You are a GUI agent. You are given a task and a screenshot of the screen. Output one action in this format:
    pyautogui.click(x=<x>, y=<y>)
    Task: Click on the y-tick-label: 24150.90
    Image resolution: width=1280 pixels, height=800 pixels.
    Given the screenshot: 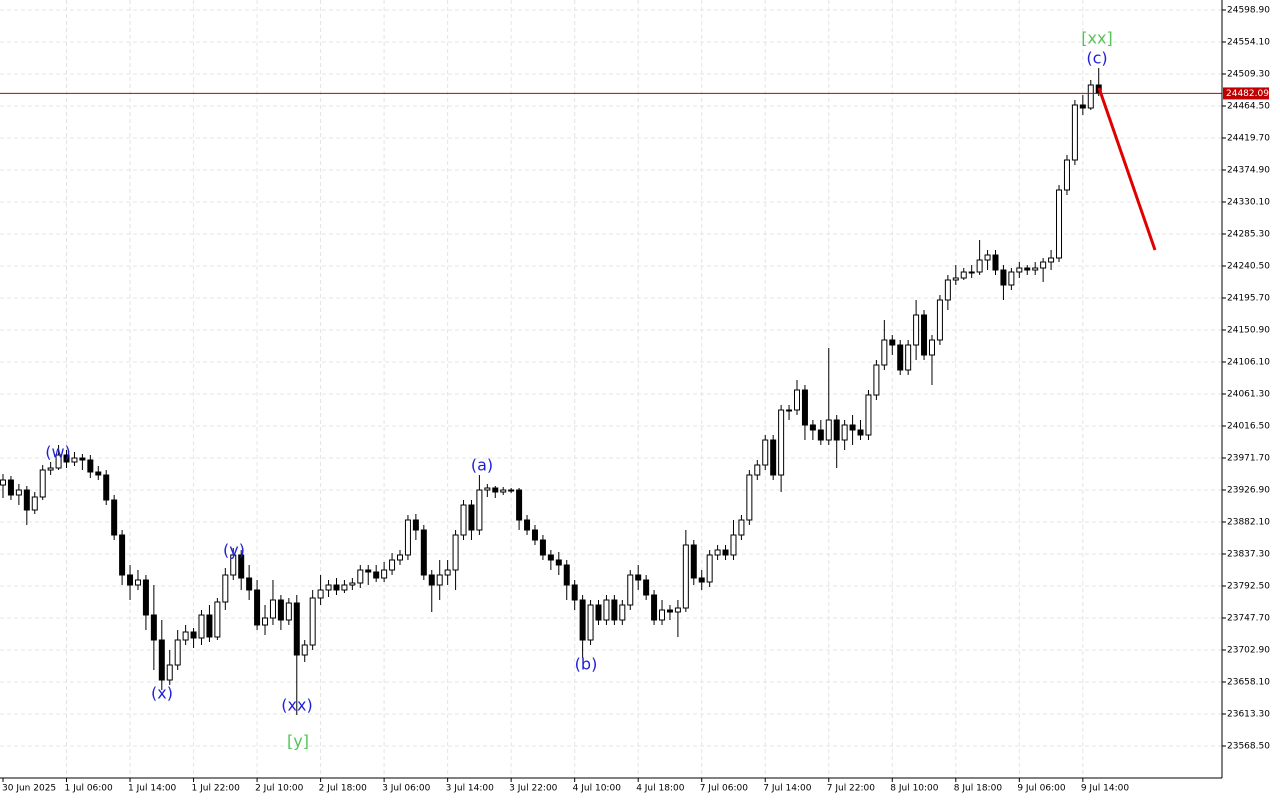 What is the action you would take?
    pyautogui.click(x=1248, y=331)
    